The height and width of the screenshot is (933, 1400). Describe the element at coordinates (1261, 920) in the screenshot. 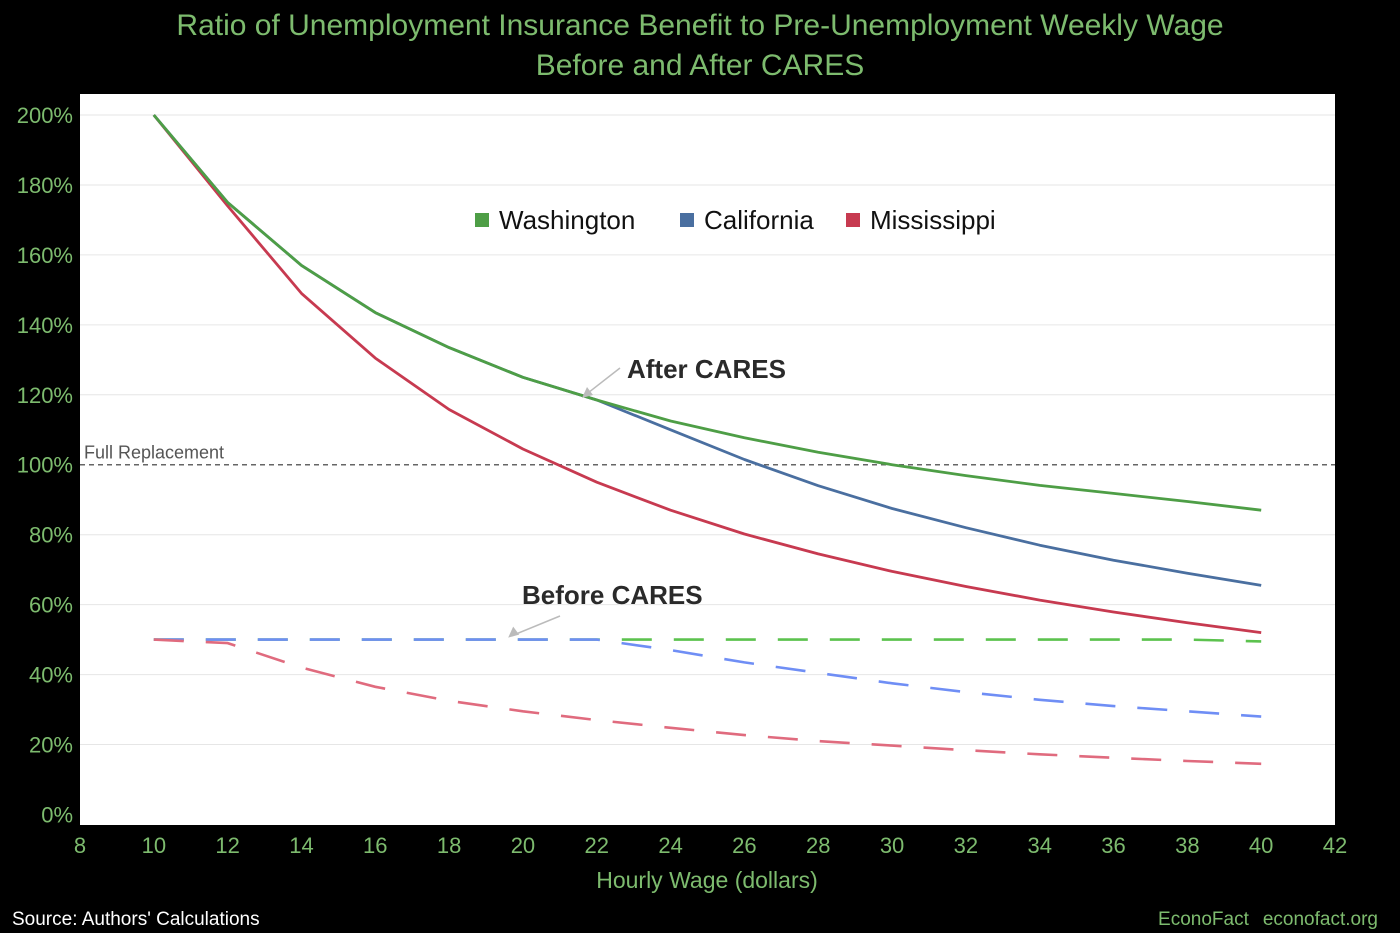

I see `credit: EconoFact econofact.org` at that location.